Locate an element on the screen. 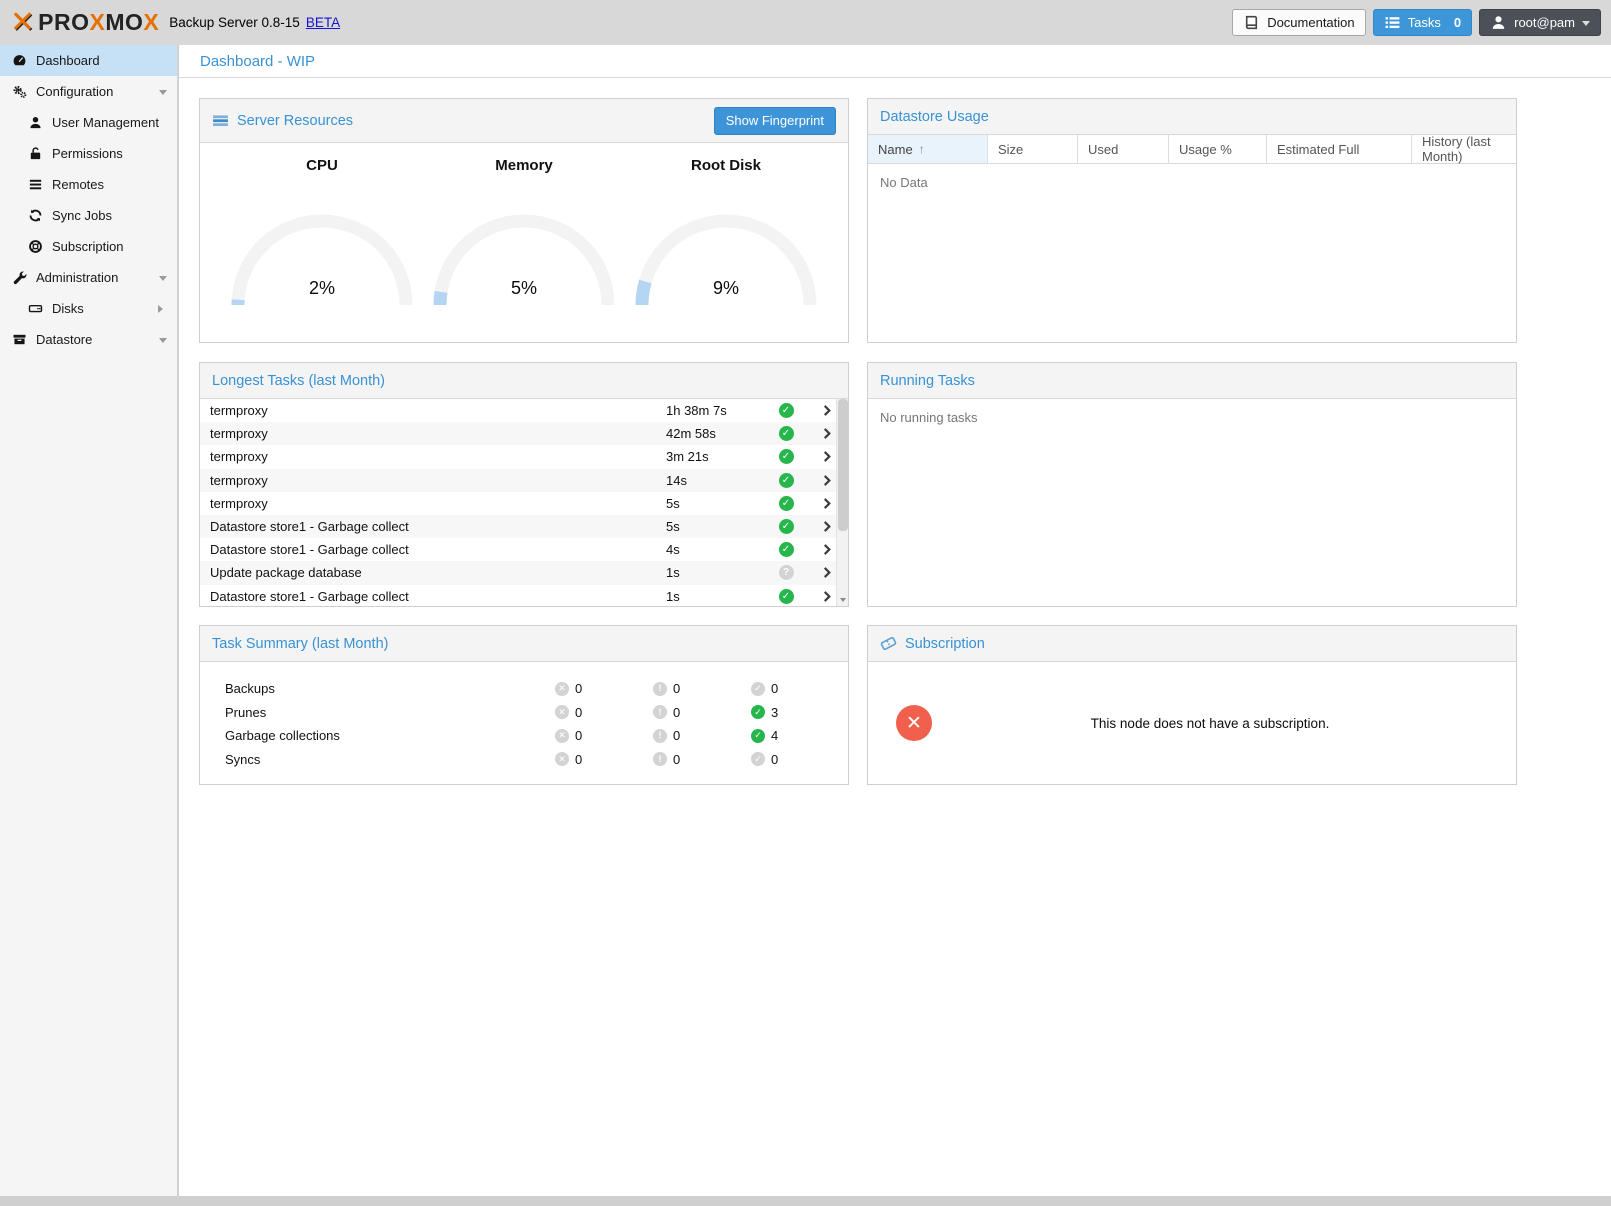 This screenshot has height=1206, width=1611. task-duration: 42m 58s is located at coordinates (691, 434).